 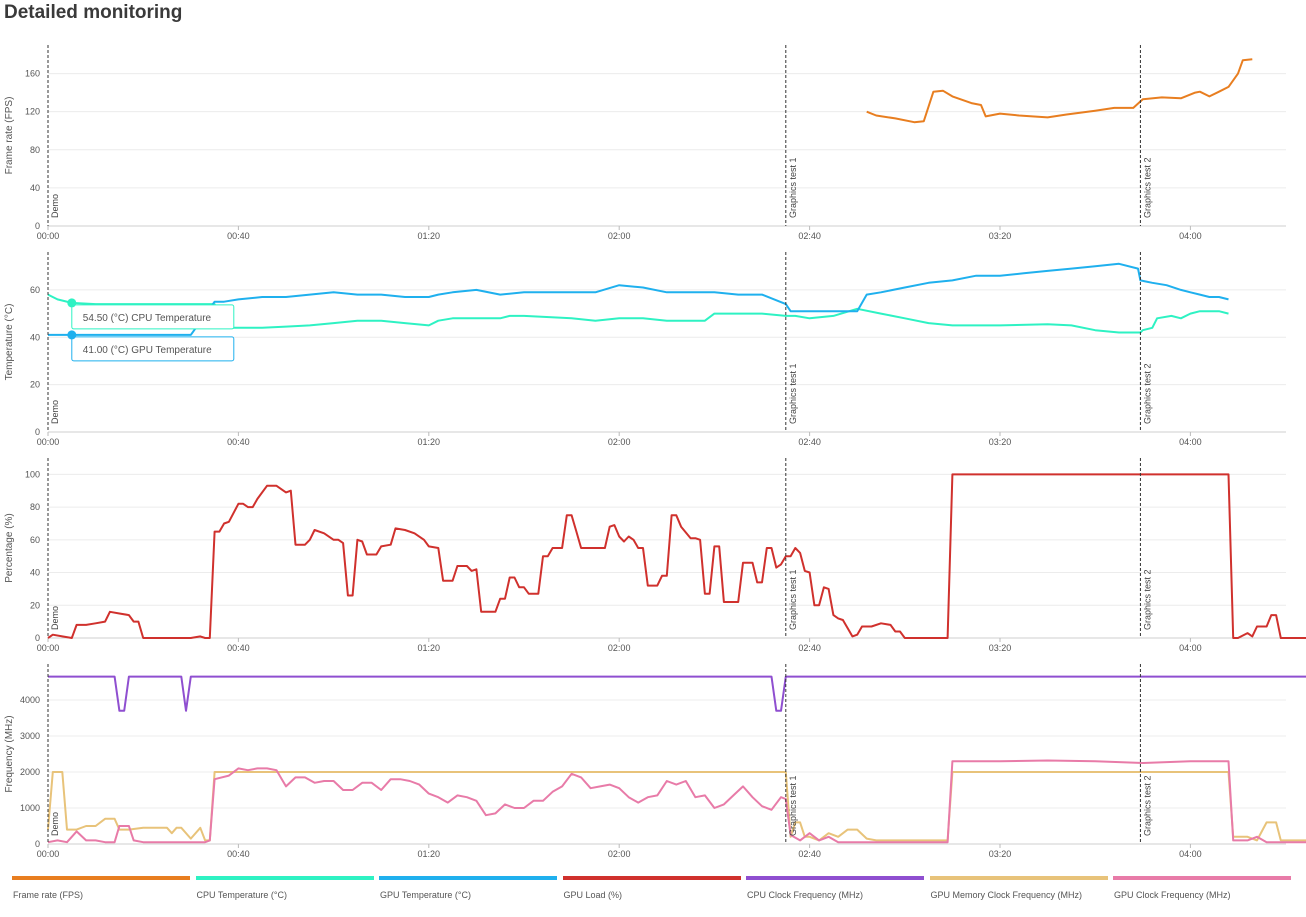 I want to click on y-tick-label: 120, so click(x=32, y=112).